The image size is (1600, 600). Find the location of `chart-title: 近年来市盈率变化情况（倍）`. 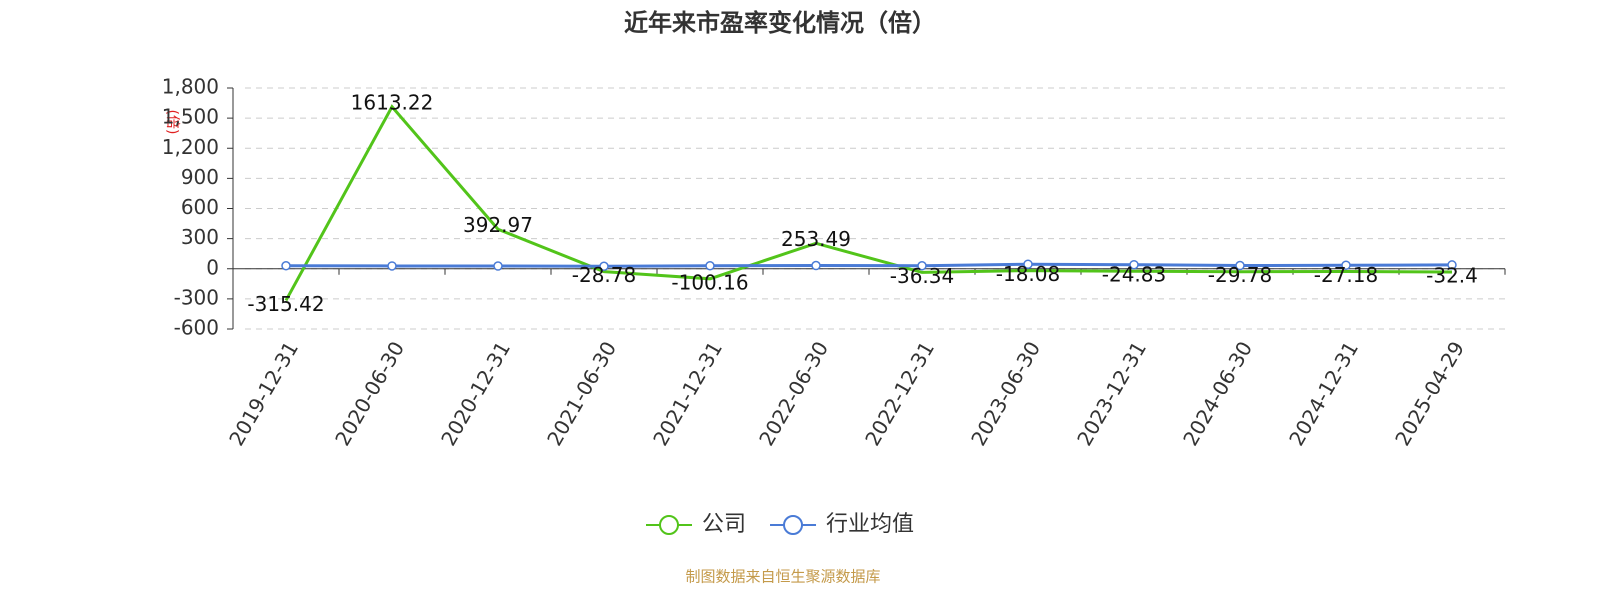

chart-title: 近年来市盈率变化情况（倍） is located at coordinates (780, 23).